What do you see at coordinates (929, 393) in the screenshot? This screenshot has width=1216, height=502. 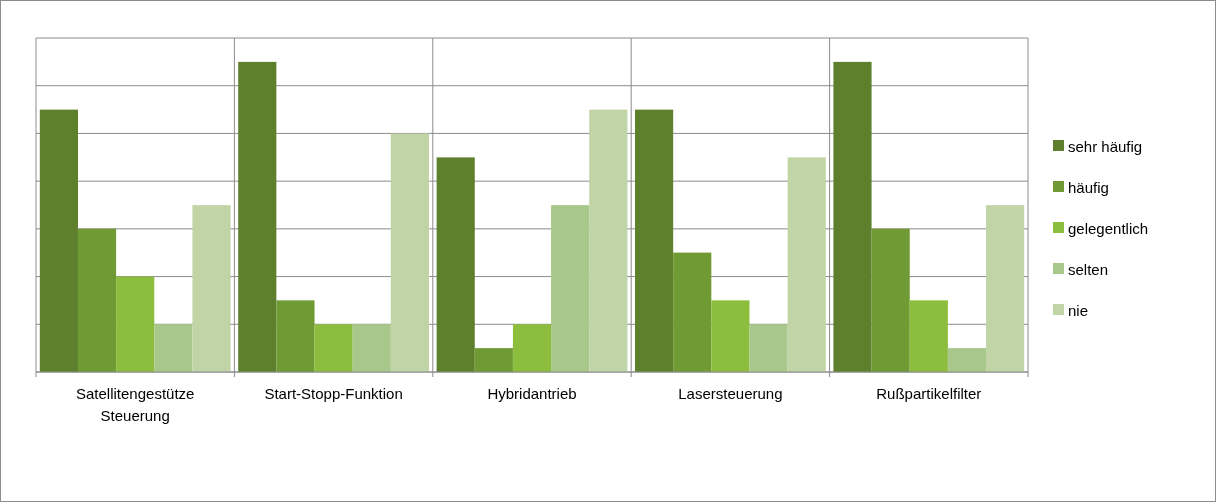 I see `x-tick-label: Rußpartikelfilter` at bounding box center [929, 393].